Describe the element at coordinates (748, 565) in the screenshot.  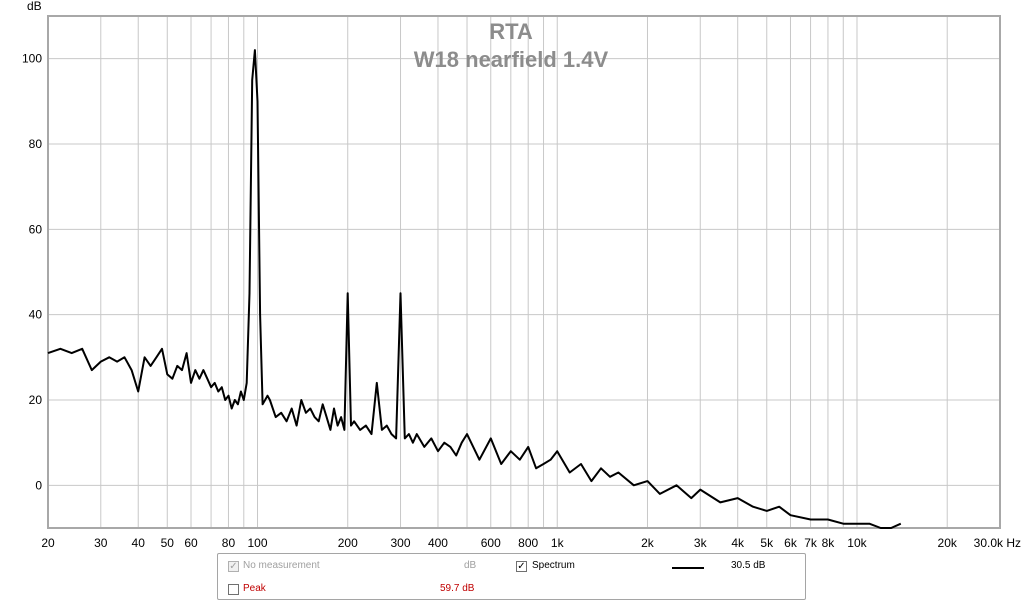
I see `spectrum-value: 30.5 dB` at that location.